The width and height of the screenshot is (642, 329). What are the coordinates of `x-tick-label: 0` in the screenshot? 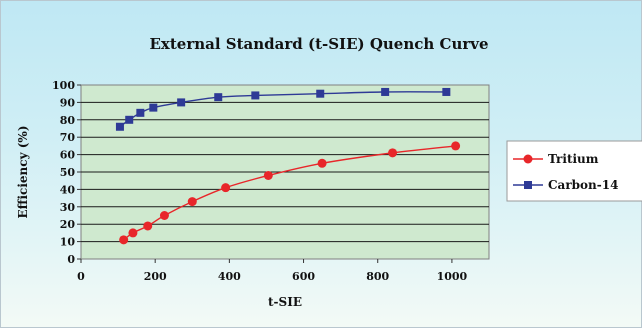 It's located at (81, 276).